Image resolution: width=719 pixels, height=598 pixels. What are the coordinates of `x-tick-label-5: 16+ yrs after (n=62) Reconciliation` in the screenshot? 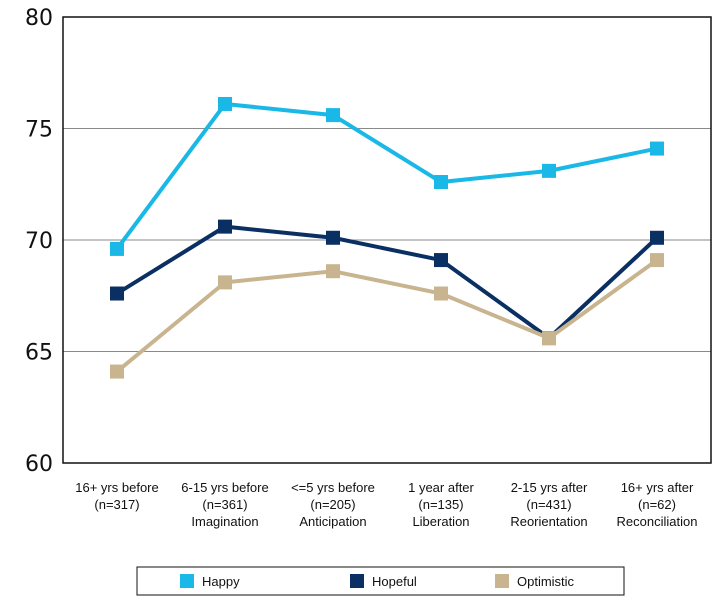 It's located at (657, 504).